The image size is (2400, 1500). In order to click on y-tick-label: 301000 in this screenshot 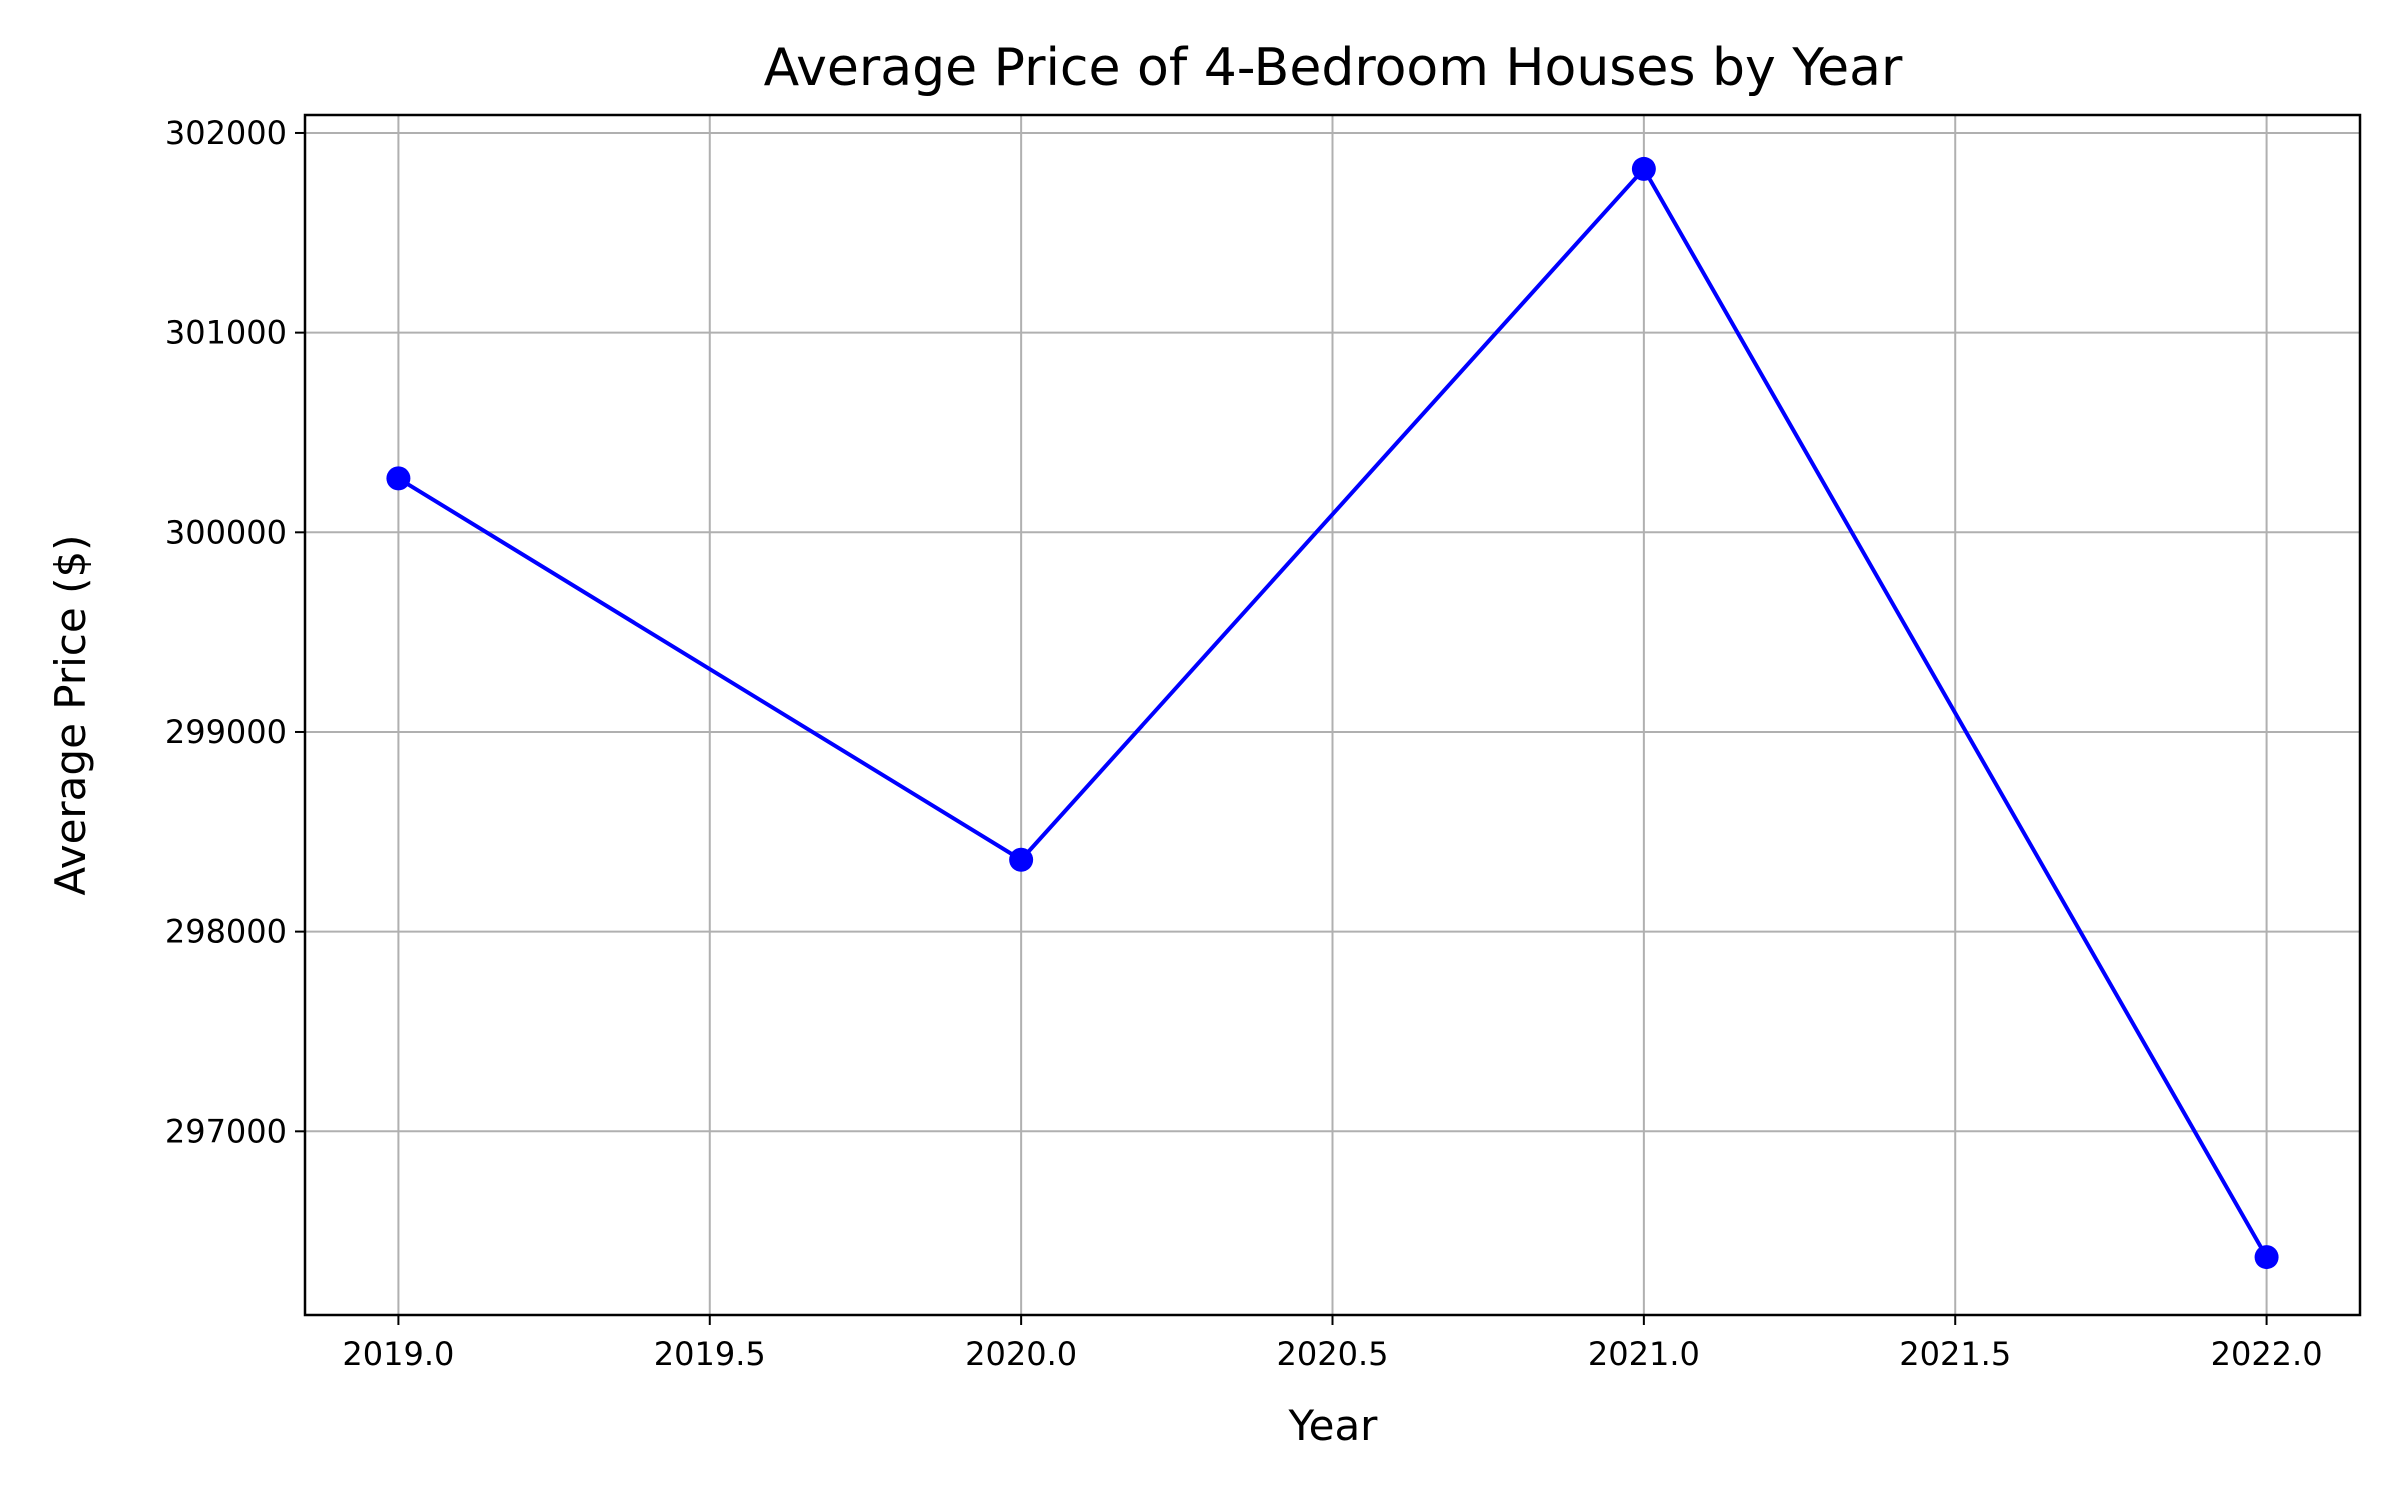, I will do `click(226, 333)`.